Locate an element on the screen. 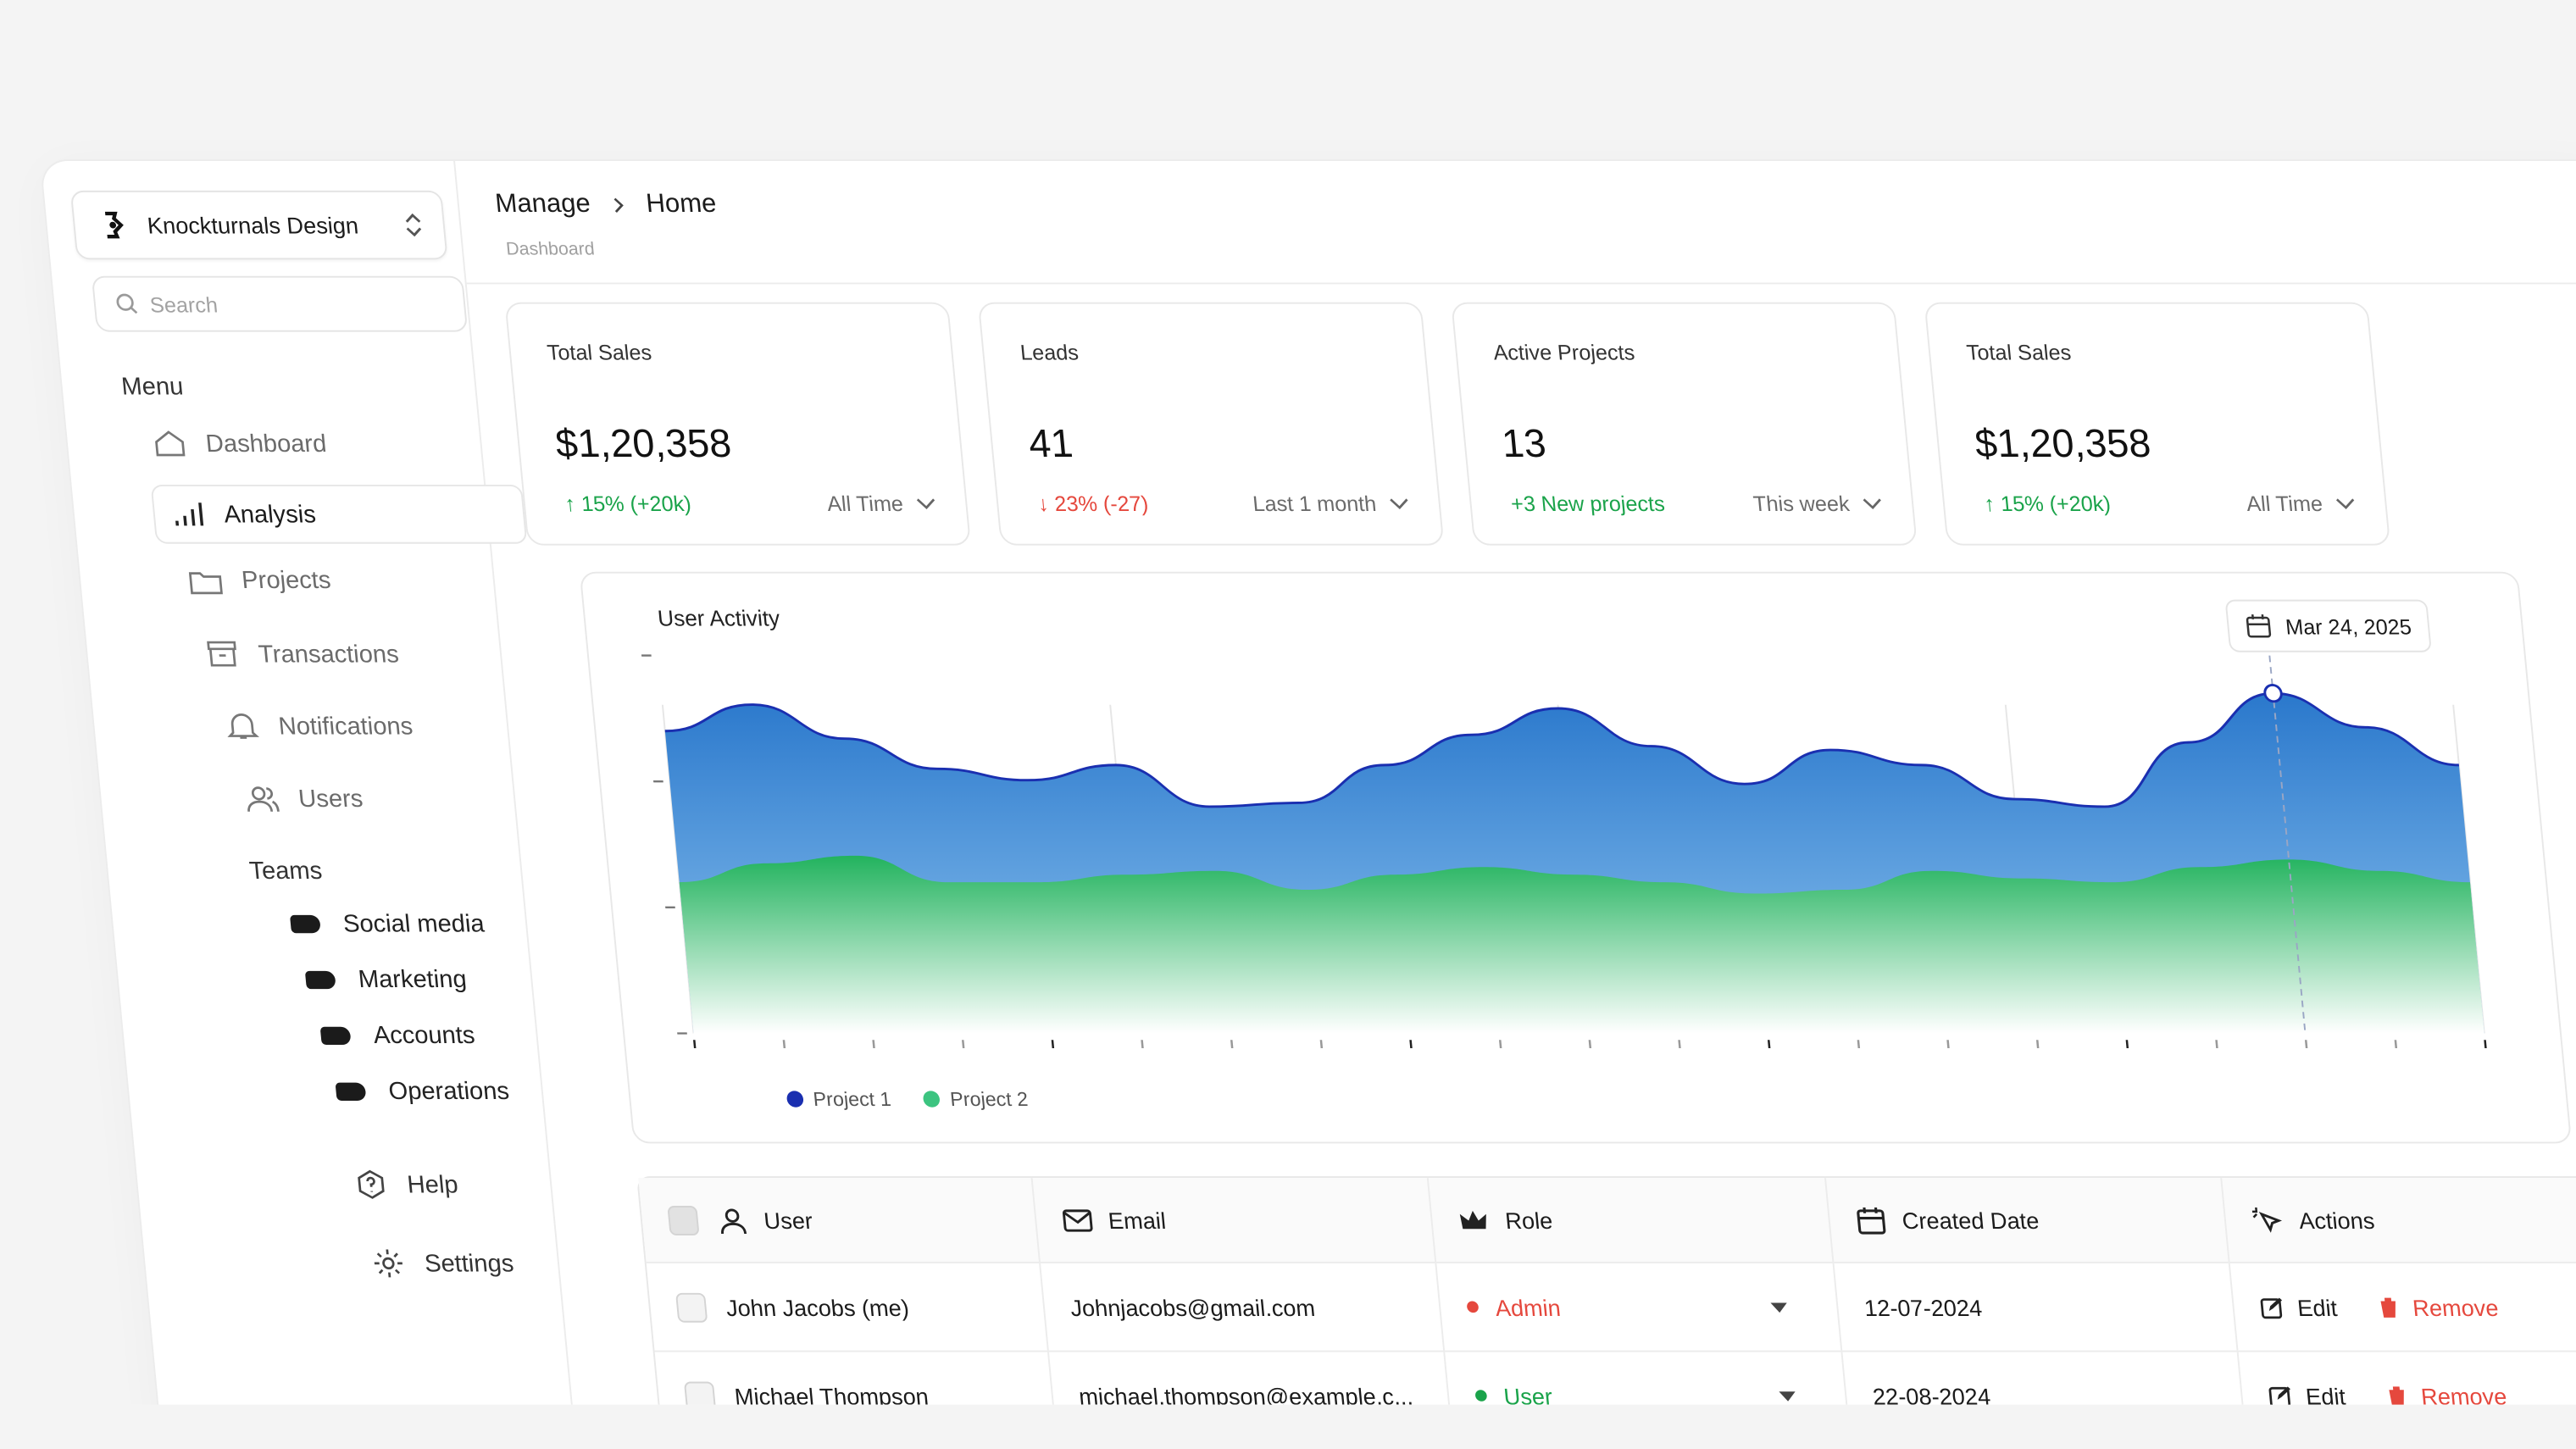 The image size is (2576, 1449). workspace-switcher: Knockturnals Design is located at coordinates (258, 225).